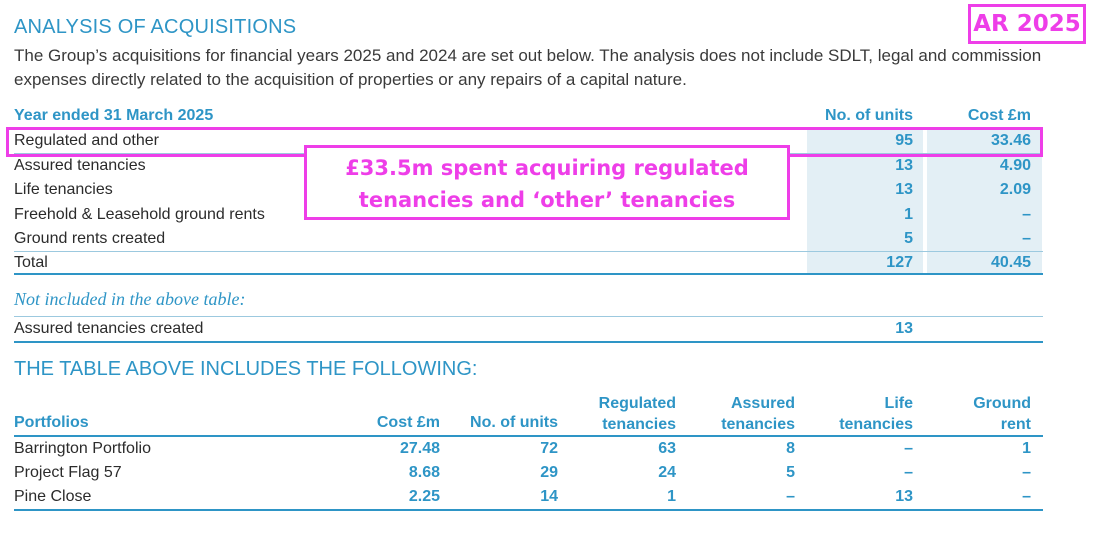 This screenshot has height=540, width=1100. I want to click on t2-ground: 1, so click(1026, 448).